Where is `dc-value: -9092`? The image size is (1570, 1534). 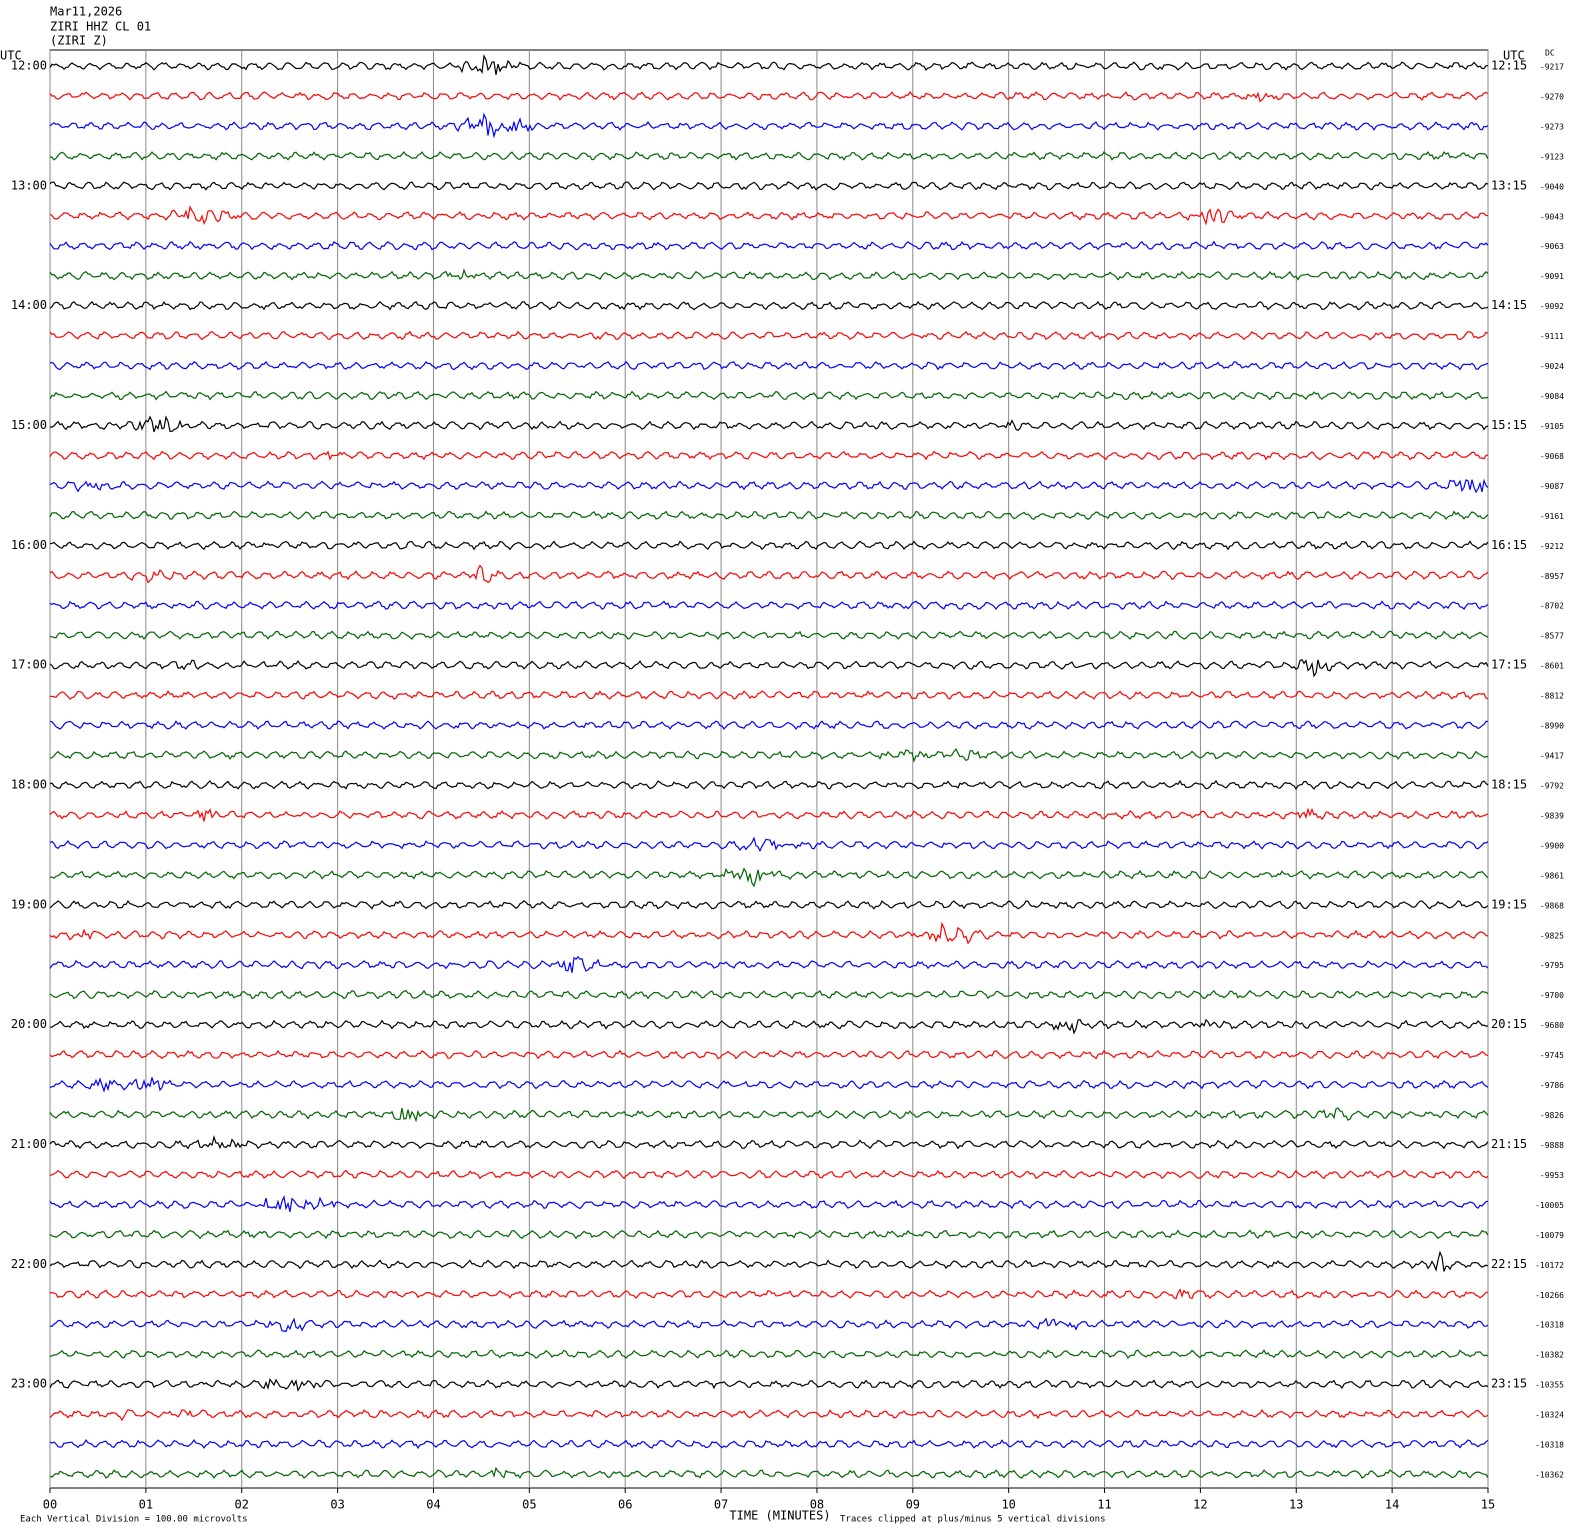 dc-value: -9092 is located at coordinates (1552, 306).